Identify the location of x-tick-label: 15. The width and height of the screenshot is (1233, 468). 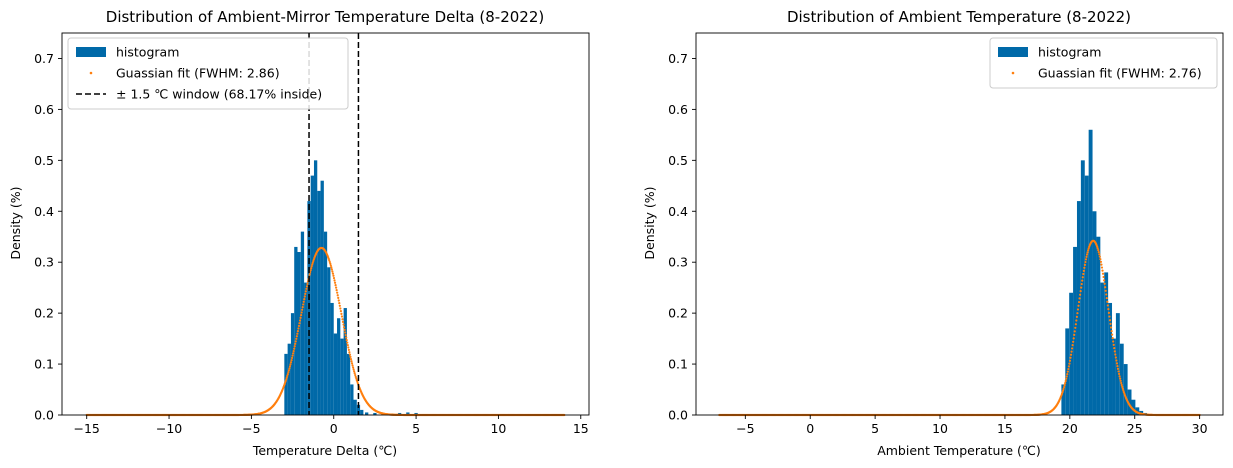
(581, 428).